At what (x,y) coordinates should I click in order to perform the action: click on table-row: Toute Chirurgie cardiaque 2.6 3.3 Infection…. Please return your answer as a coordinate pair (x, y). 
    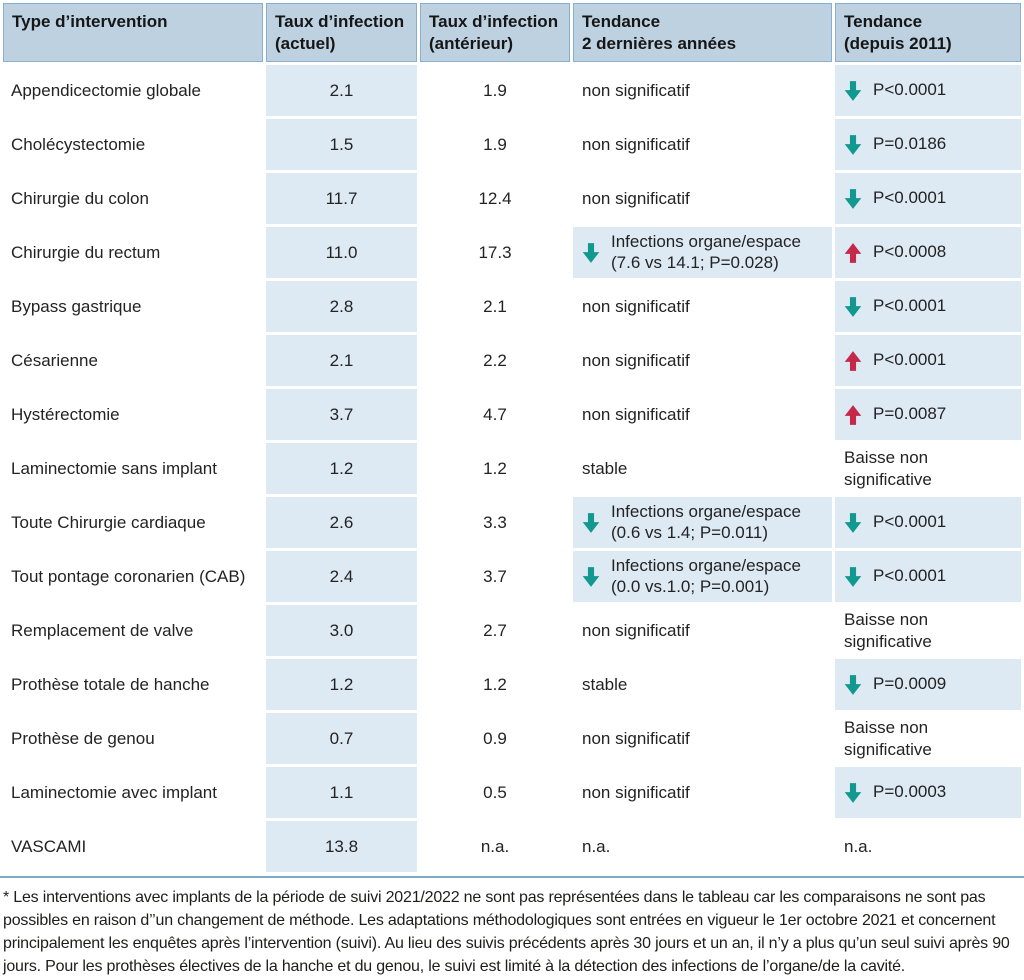
    Looking at the image, I should click on (512, 523).